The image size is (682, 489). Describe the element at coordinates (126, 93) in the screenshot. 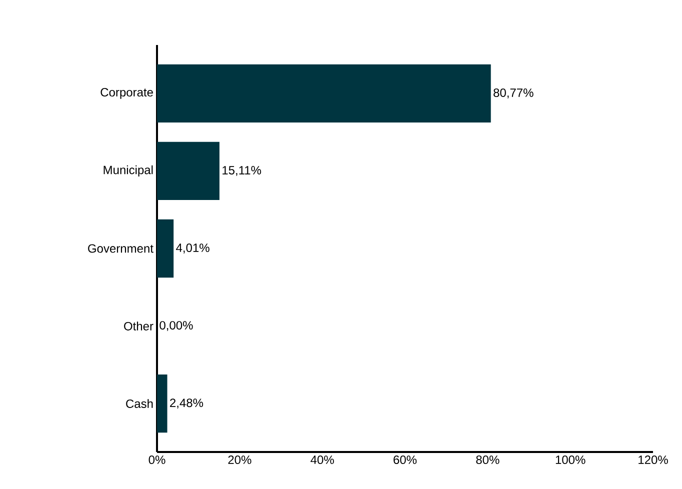

I see `y-tick-label: Corporate` at that location.